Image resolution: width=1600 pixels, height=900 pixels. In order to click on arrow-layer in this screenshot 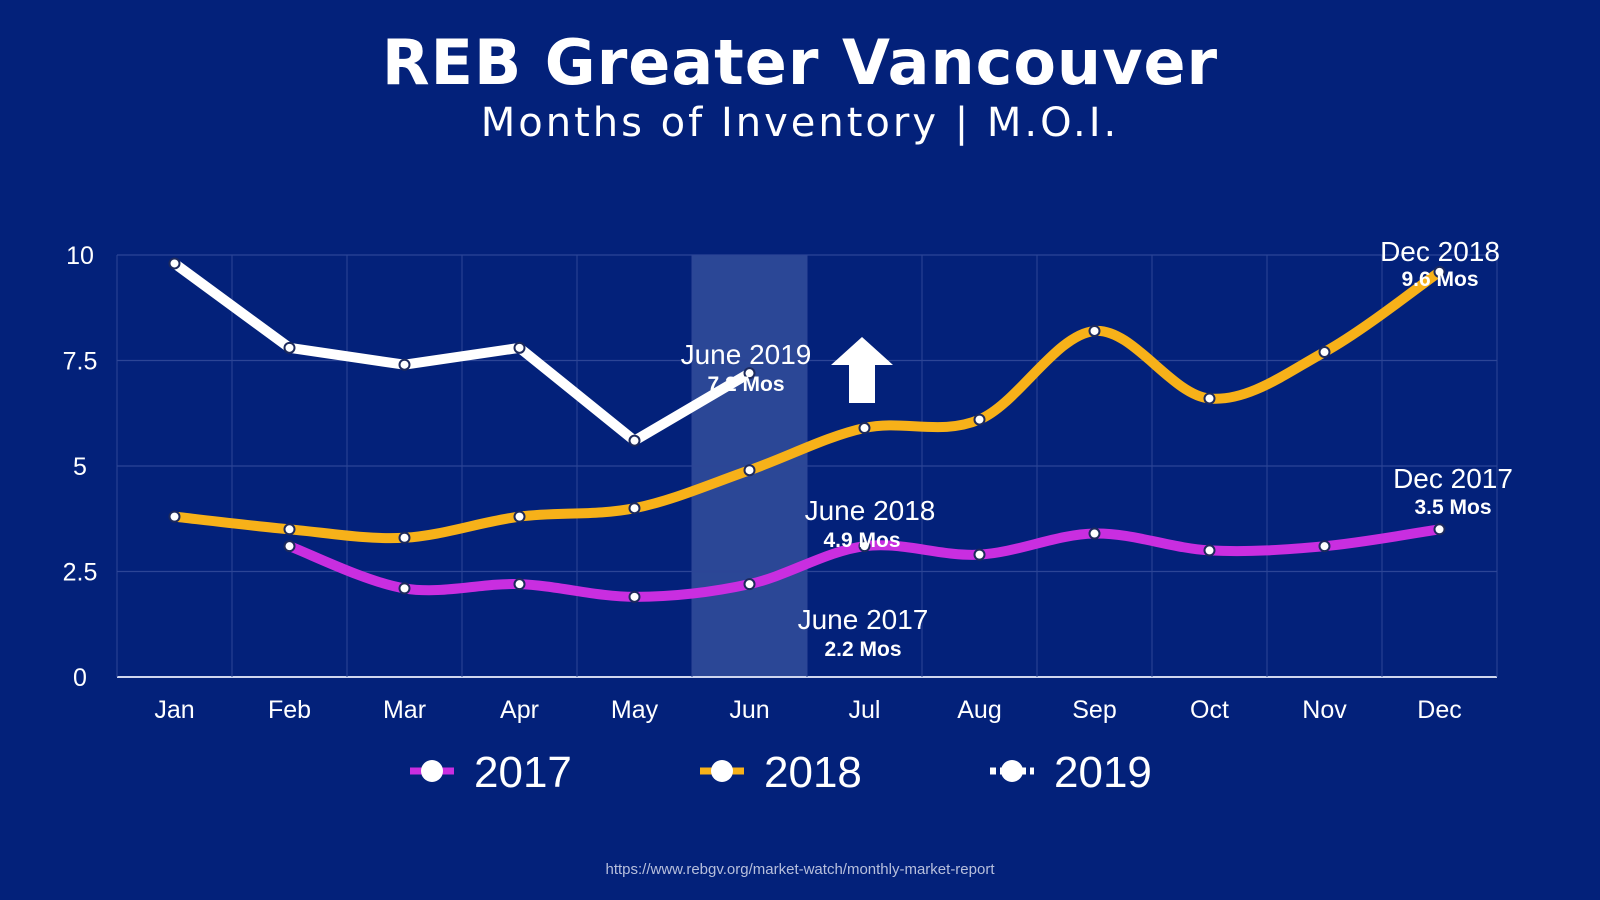, I will do `click(862, 370)`.